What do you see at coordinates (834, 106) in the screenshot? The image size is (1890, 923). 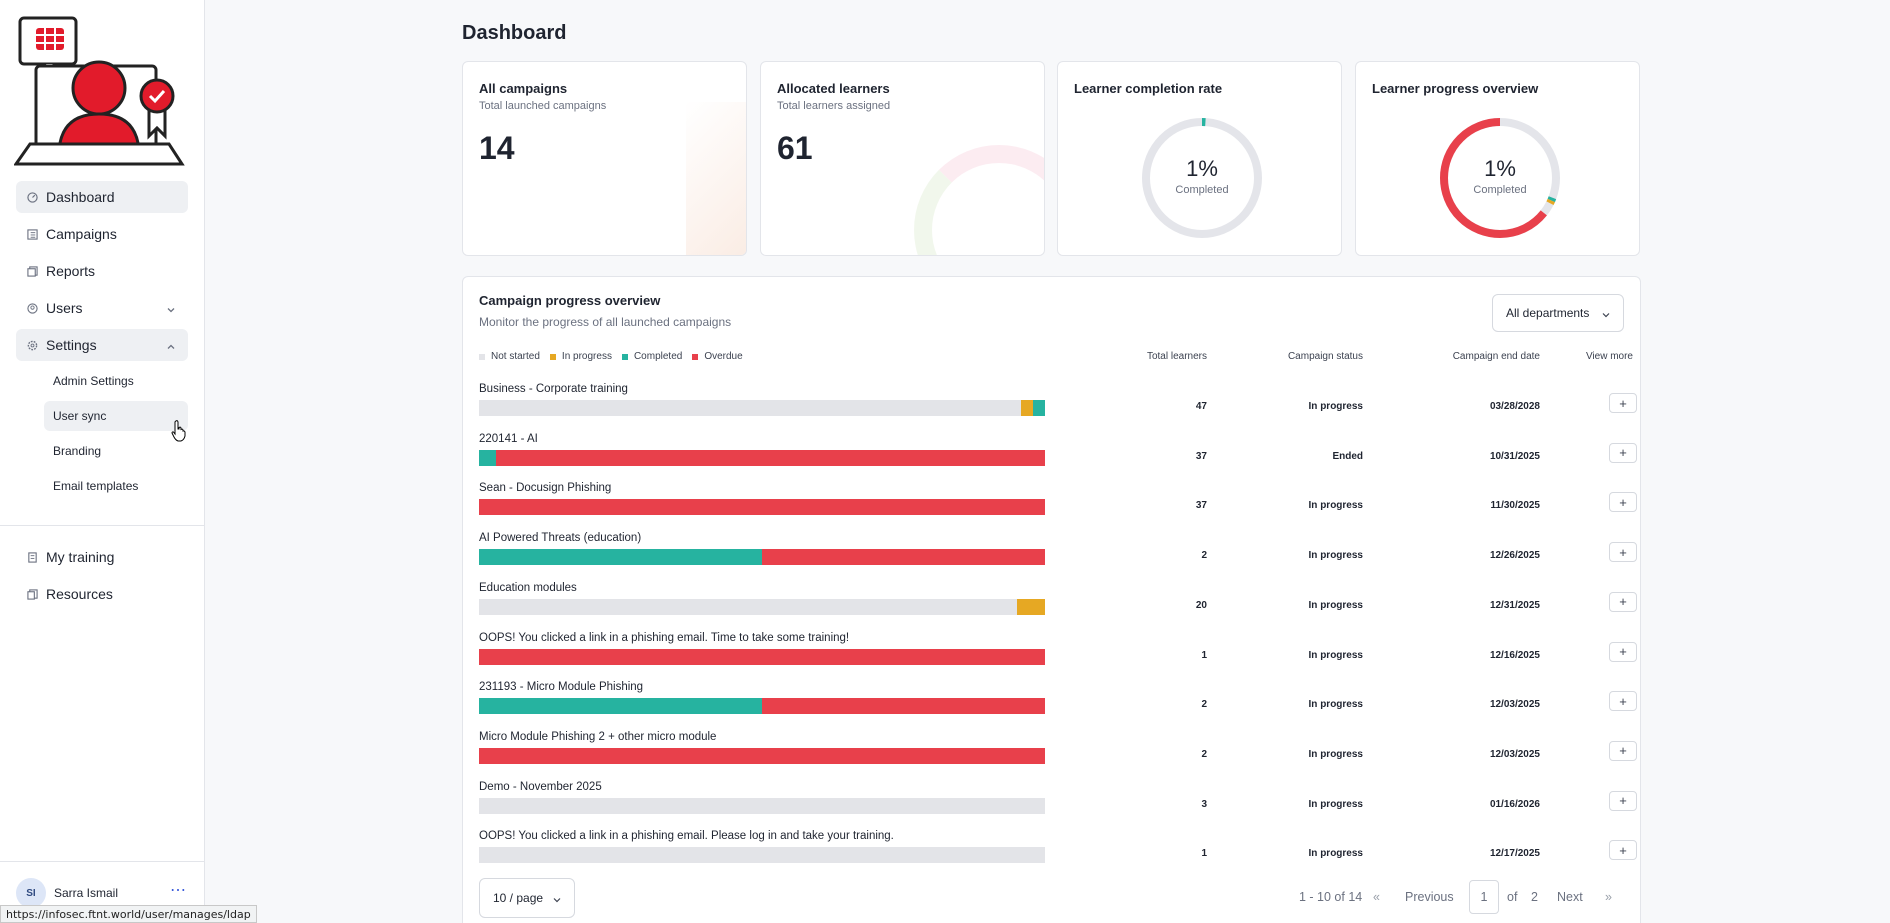 I see `card-subtitle: Total learners assigned` at bounding box center [834, 106].